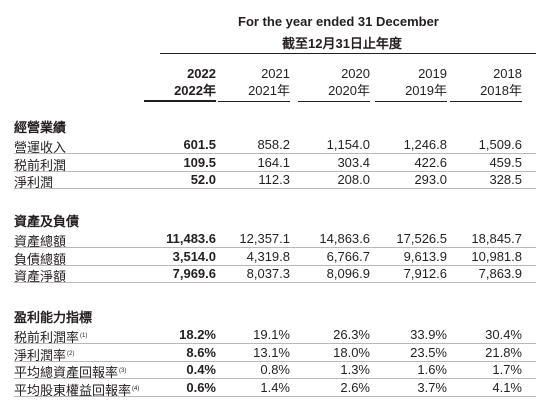 Image resolution: width=554 pixels, height=407 pixels. What do you see at coordinates (507, 73) in the screenshot?
I see `year-label-en: 2018` at bounding box center [507, 73].